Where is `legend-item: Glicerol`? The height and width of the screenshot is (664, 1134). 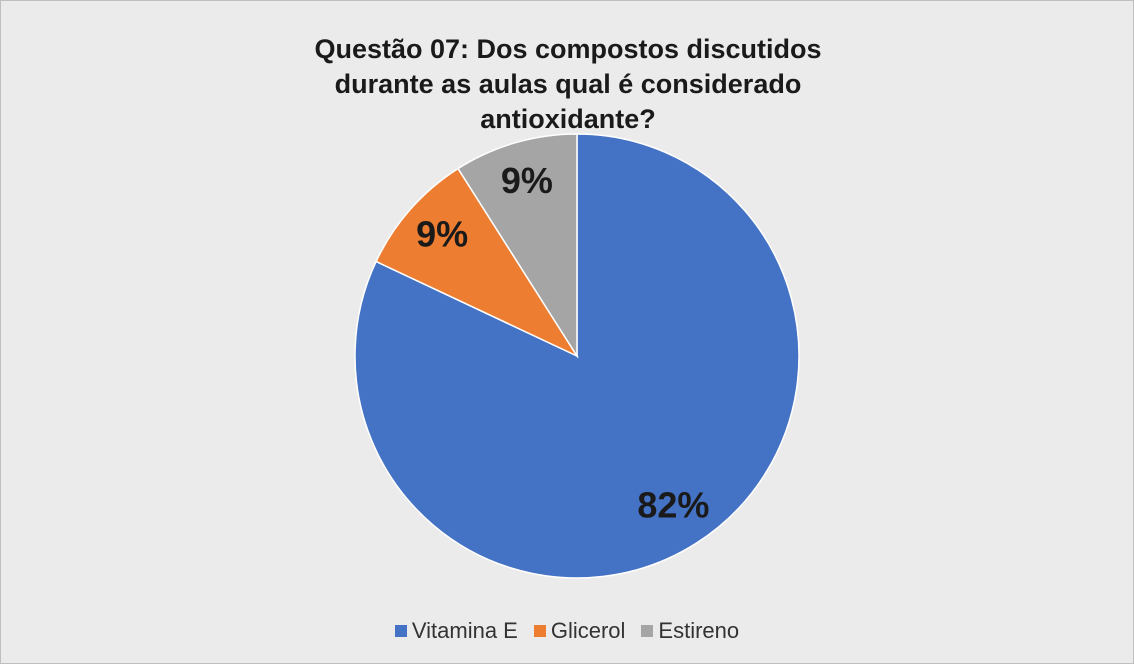
legend-item: Glicerol is located at coordinates (579, 631).